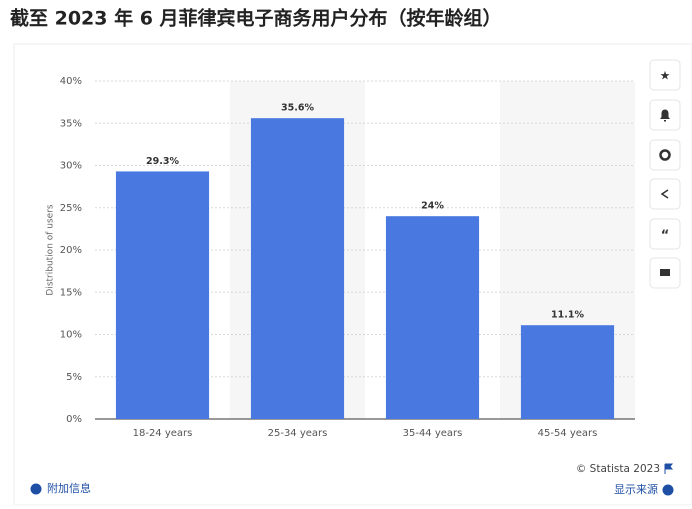 The width and height of the screenshot is (692, 509). I want to click on y-axis-label: Distribution of users, so click(51, 250).